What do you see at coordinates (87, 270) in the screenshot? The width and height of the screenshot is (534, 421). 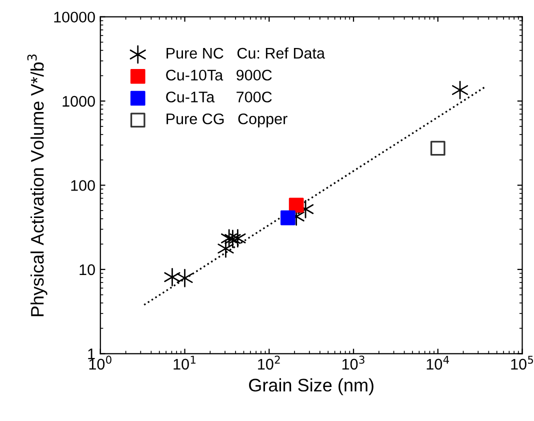 I see `y-tick-label: 10` at bounding box center [87, 270].